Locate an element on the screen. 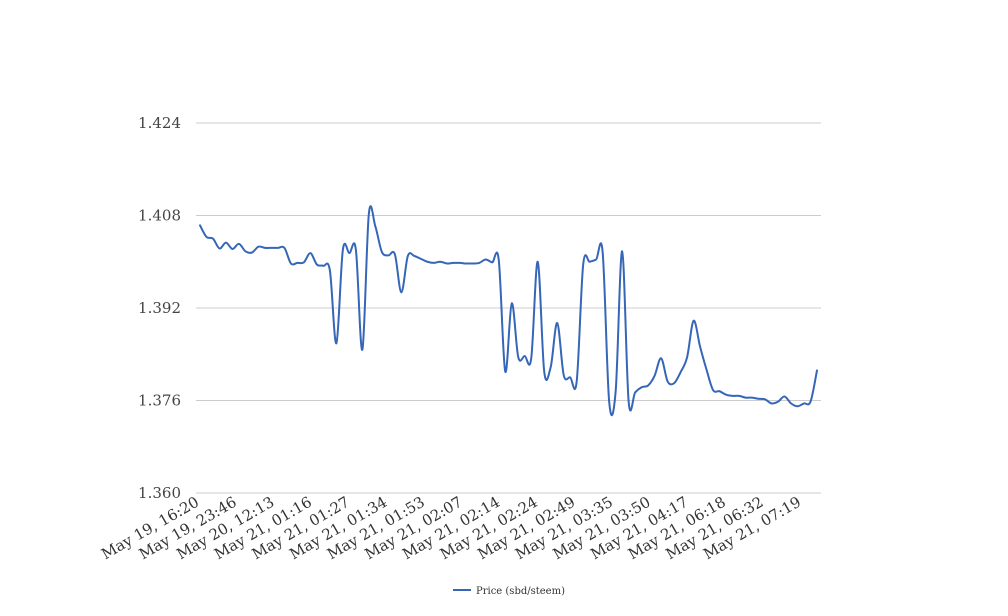 Image resolution: width=1008 pixels, height=616 pixels. y-tick-label: 1.360 is located at coordinates (159, 493).